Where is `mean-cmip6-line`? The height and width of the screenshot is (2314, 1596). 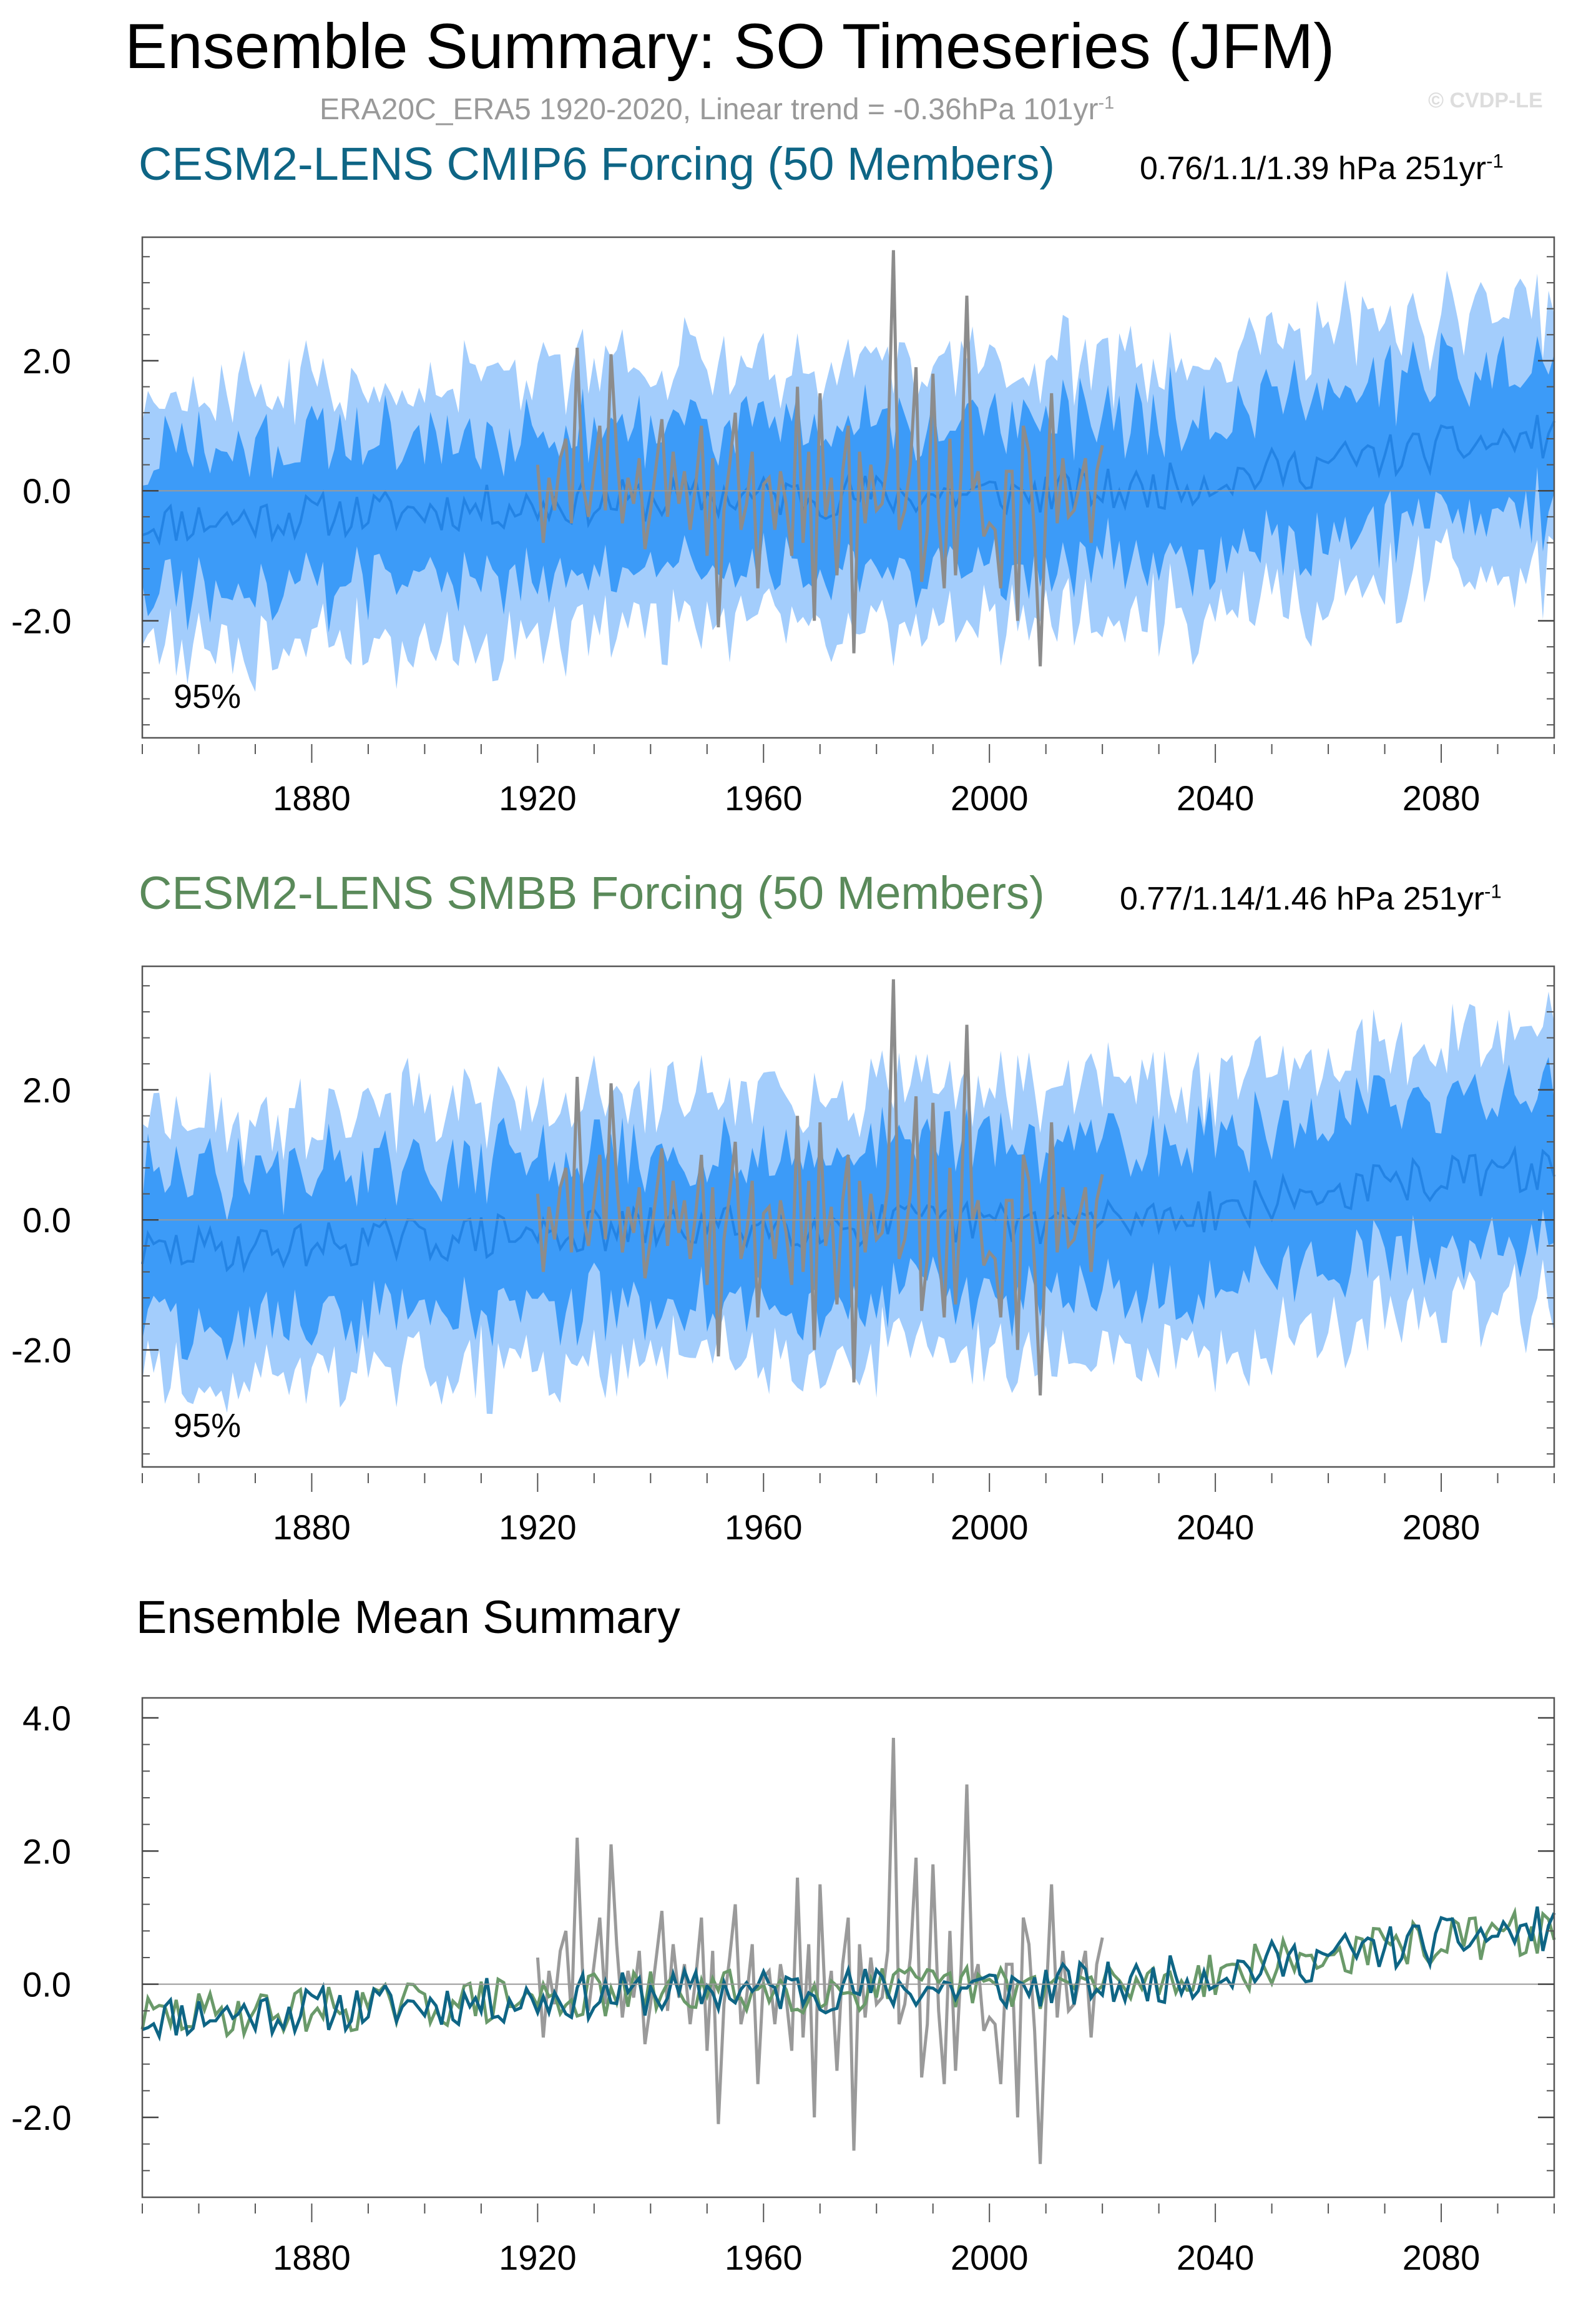
mean-cmip6-line is located at coordinates (849, 1974).